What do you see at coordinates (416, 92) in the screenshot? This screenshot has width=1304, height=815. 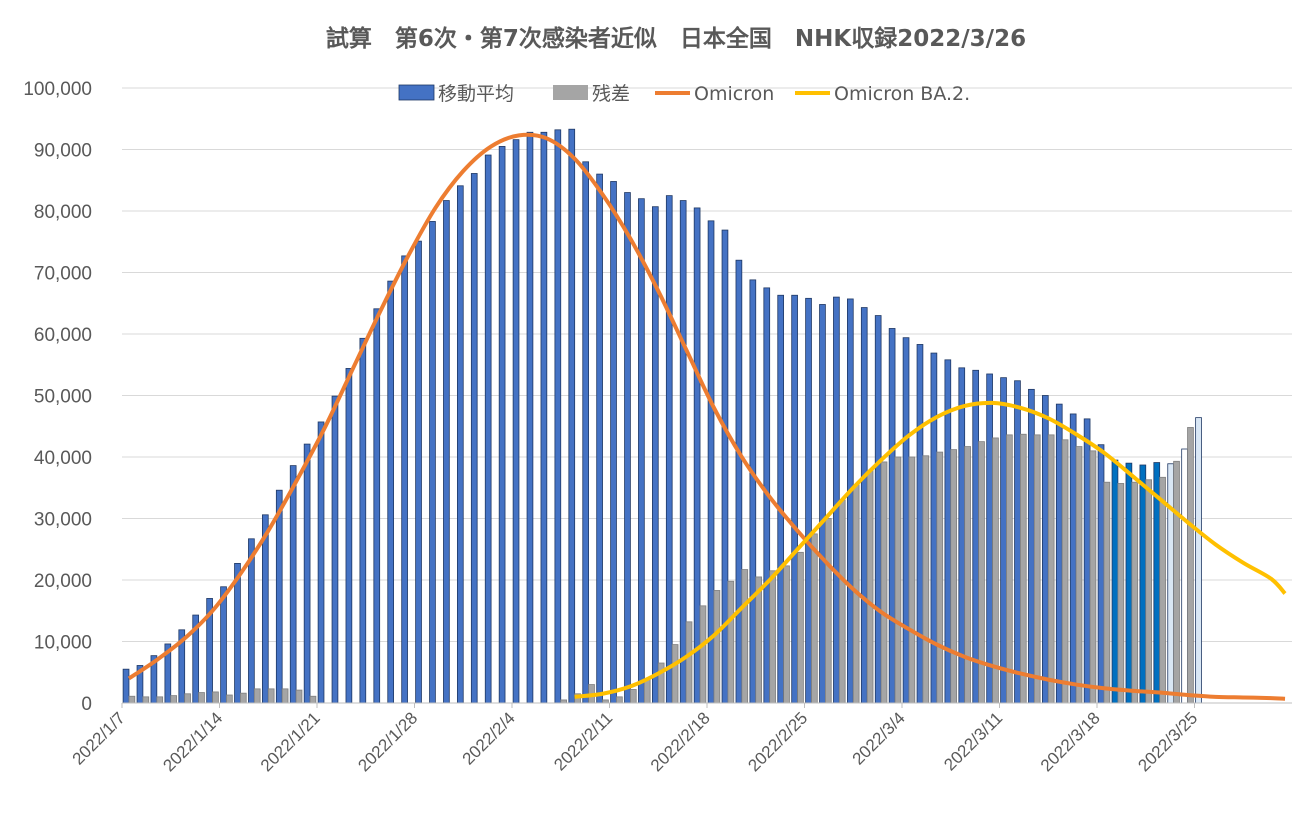 I see `legend-swatch-moving-average` at bounding box center [416, 92].